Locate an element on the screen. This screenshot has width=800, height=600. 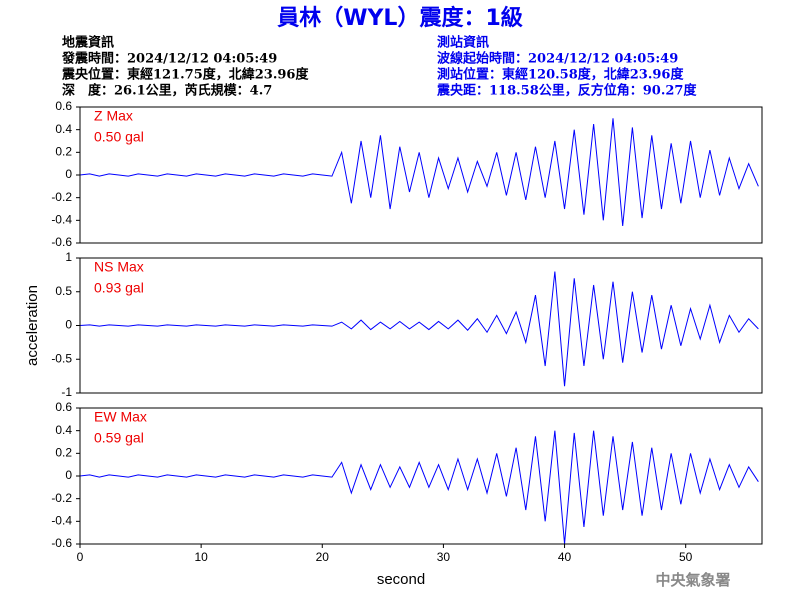
component-label: Z Max is located at coordinates (113, 116).